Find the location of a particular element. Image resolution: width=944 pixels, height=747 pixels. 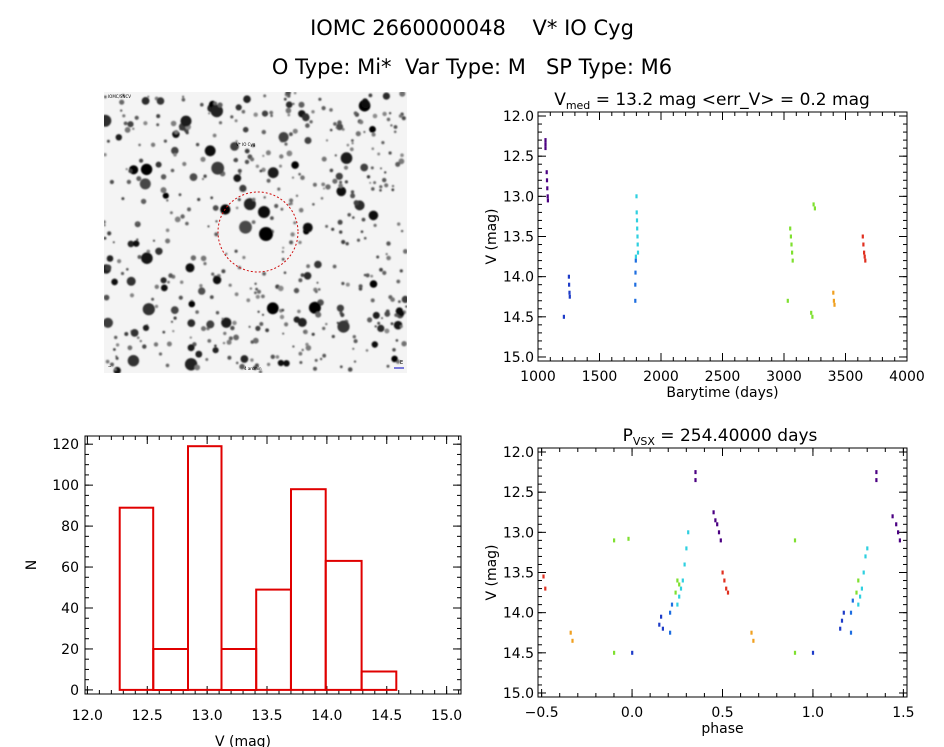

x-tick-label: 1.5 is located at coordinates (903, 713).